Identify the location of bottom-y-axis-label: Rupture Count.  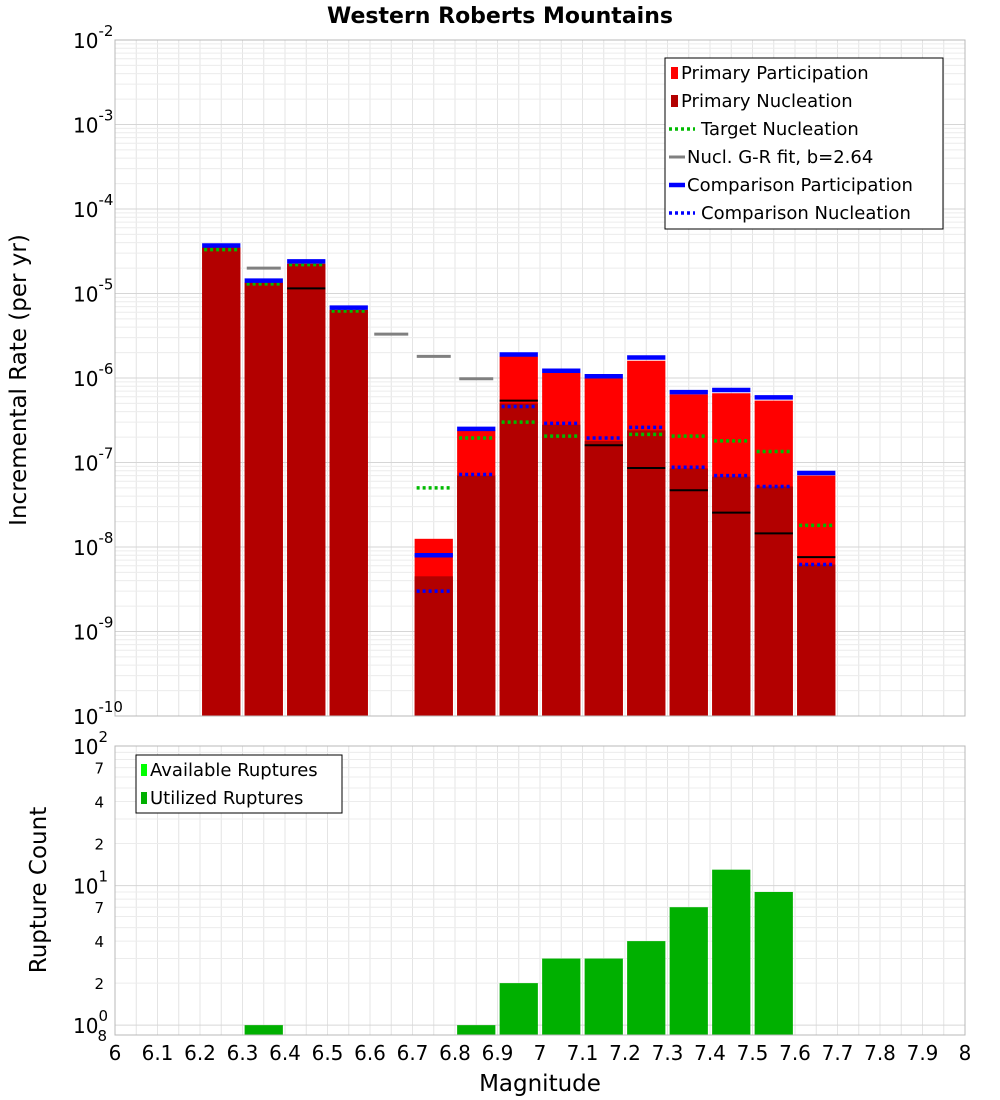
(39, 890).